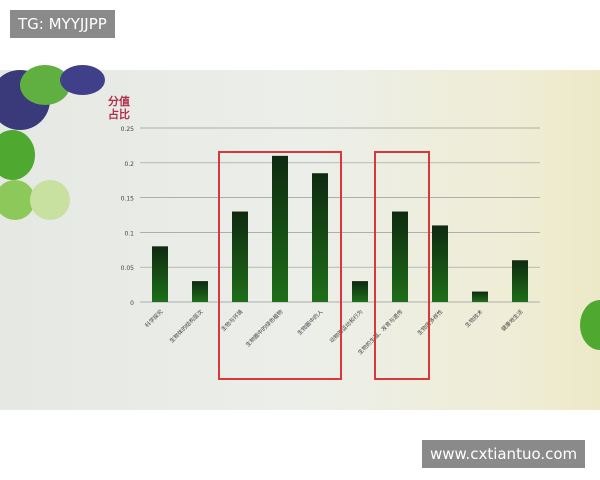 The image size is (600, 480). What do you see at coordinates (62, 24) in the screenshot?
I see `watermark-top: TG: MYYJJPP` at bounding box center [62, 24].